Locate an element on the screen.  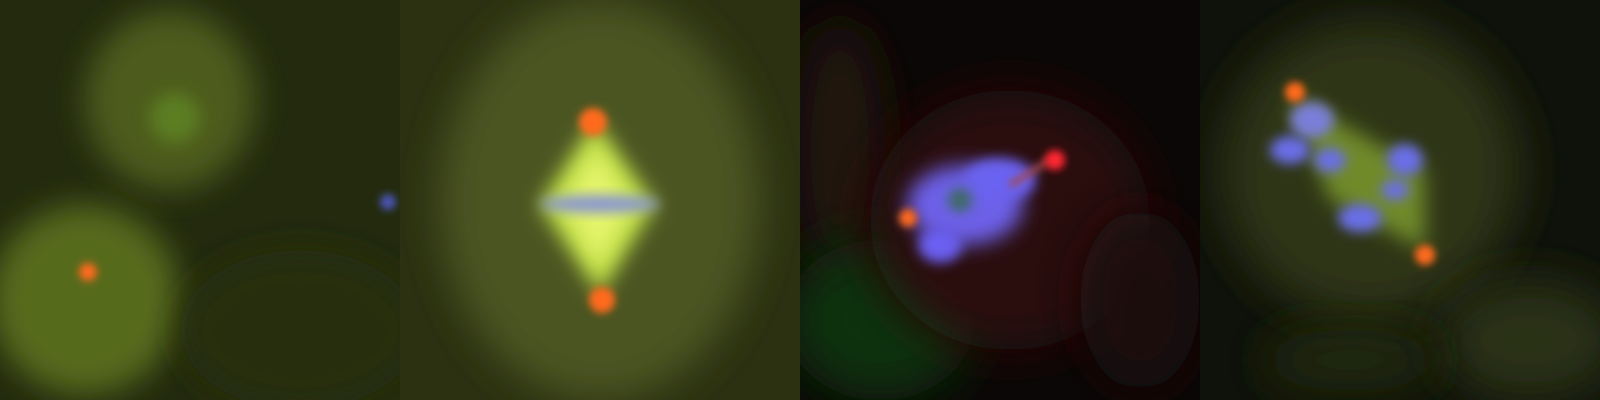
chromosome-cluster-top is located at coordinates (1000, 180).